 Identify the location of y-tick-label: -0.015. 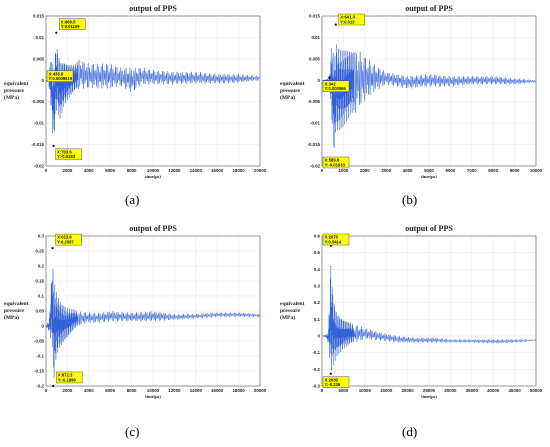
(314, 144).